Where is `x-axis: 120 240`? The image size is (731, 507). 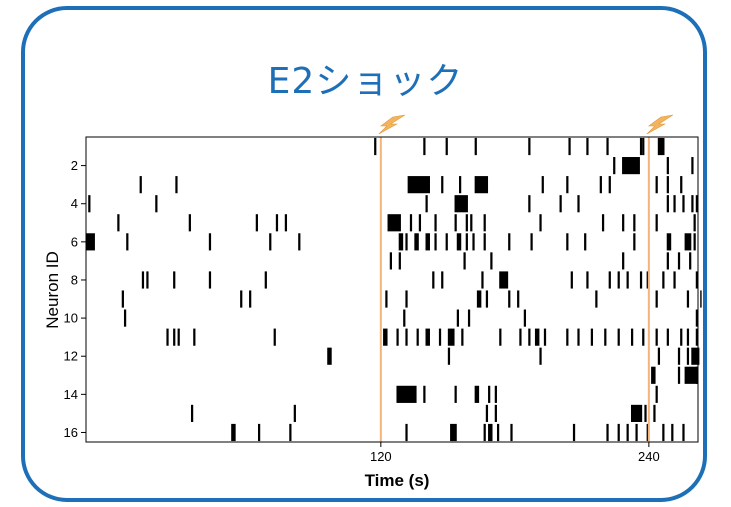 x-axis: 120 240 is located at coordinates (515, 453).